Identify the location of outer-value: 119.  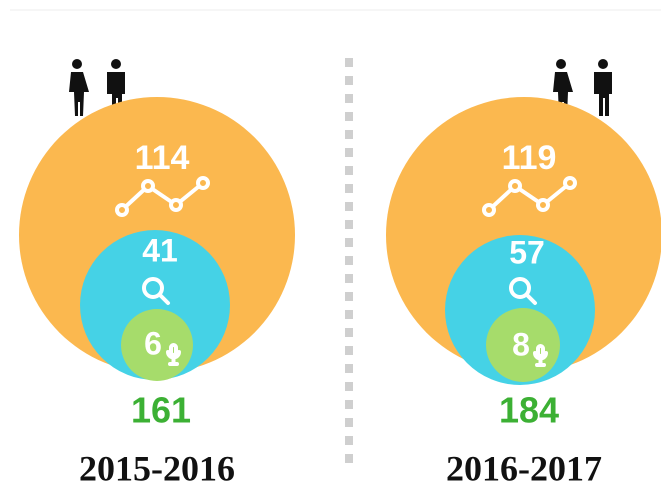
(529, 158).